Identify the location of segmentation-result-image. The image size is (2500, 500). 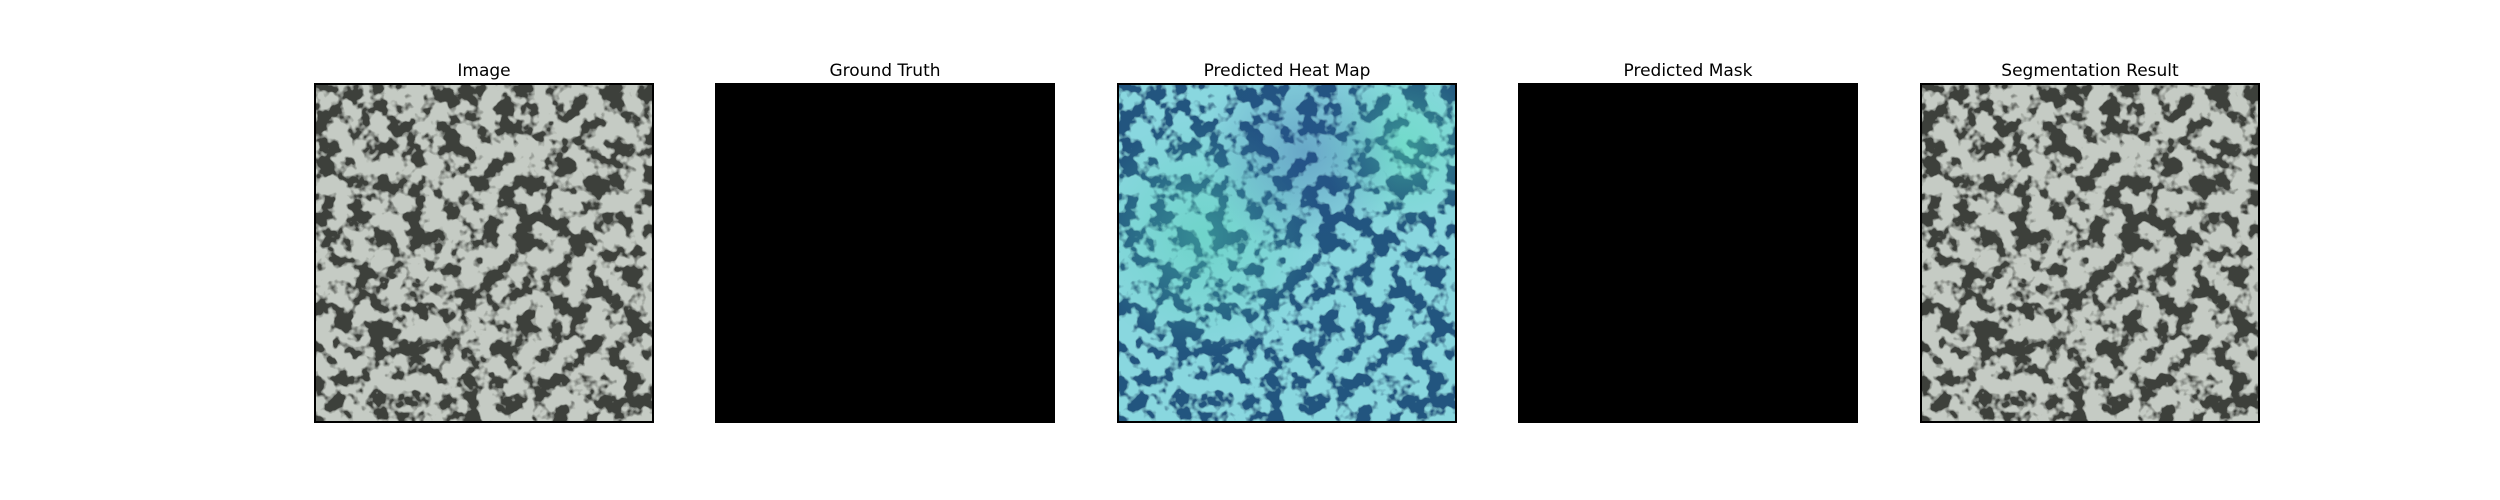
(2090, 253).